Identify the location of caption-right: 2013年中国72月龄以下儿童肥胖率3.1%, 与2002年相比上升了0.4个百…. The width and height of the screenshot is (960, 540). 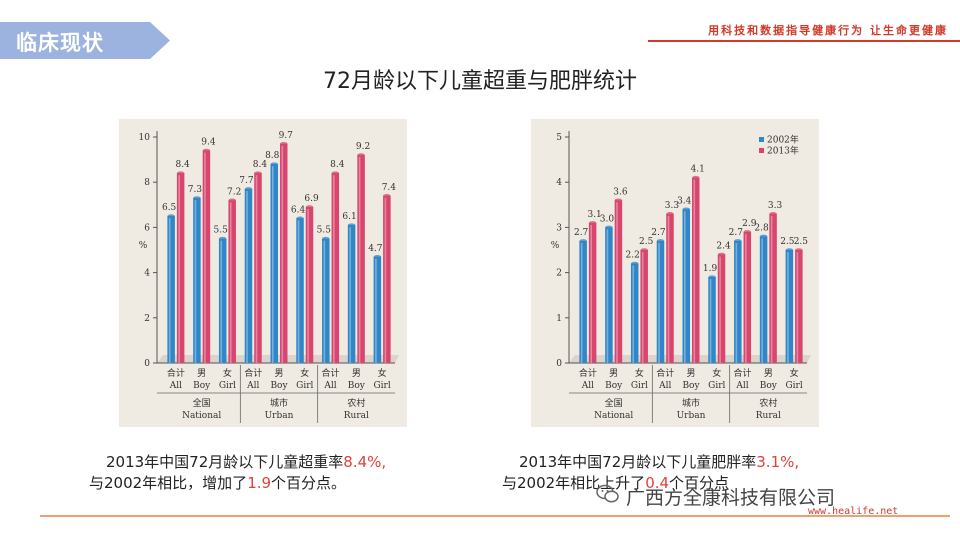
(650, 473).